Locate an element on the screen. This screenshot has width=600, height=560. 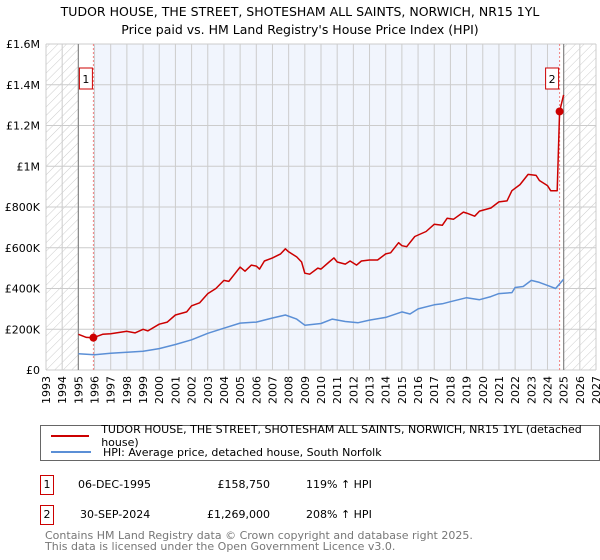
x-tick-label: 2024 is located at coordinates (547, 390).